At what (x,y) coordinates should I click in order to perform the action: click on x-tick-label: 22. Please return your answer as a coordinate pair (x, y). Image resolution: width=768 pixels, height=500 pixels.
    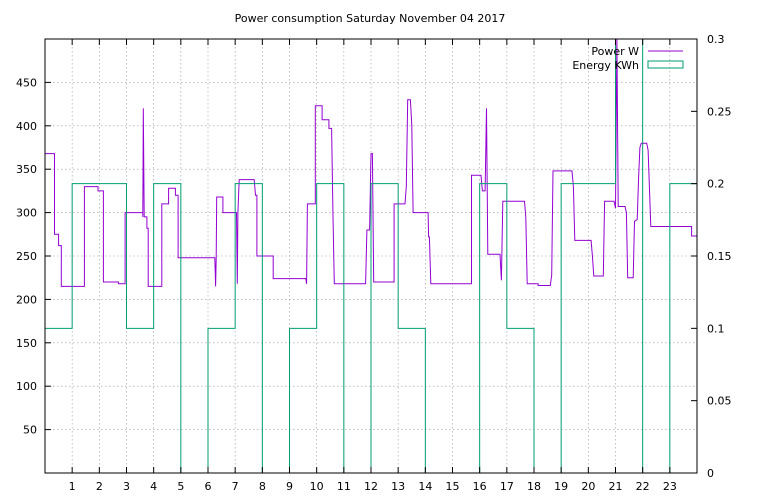
    Looking at the image, I should click on (643, 486).